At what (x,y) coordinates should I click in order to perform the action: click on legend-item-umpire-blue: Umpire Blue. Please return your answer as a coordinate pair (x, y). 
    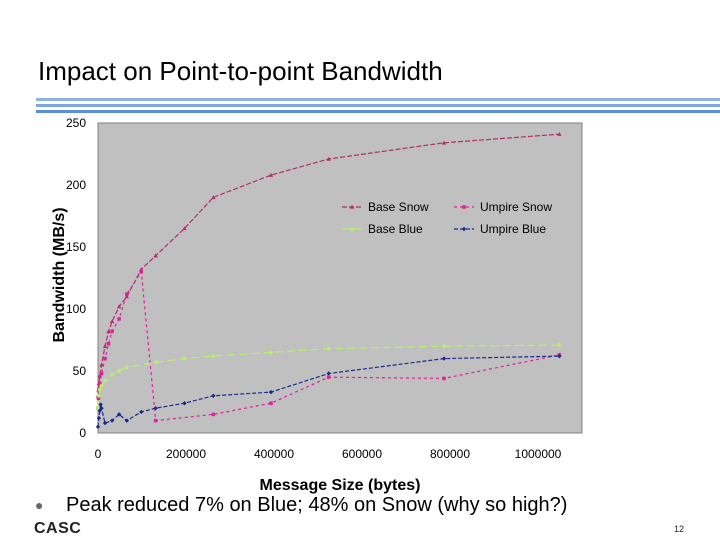
    Looking at the image, I should click on (500, 229).